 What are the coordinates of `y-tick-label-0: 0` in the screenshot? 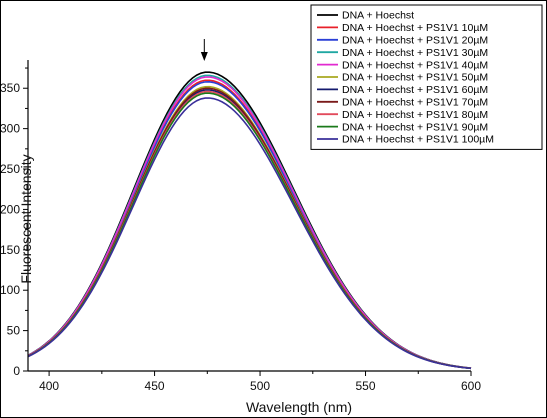 It's located at (16, 371).